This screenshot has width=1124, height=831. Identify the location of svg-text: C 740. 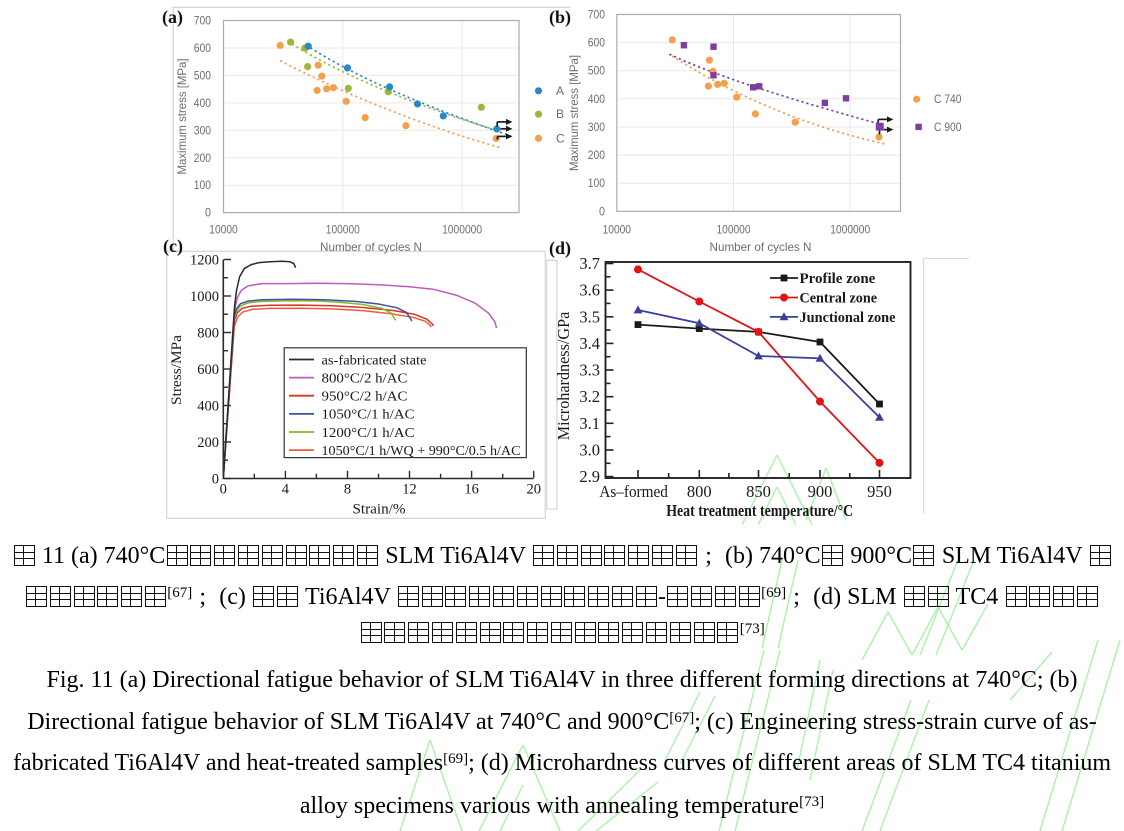
(948, 99).